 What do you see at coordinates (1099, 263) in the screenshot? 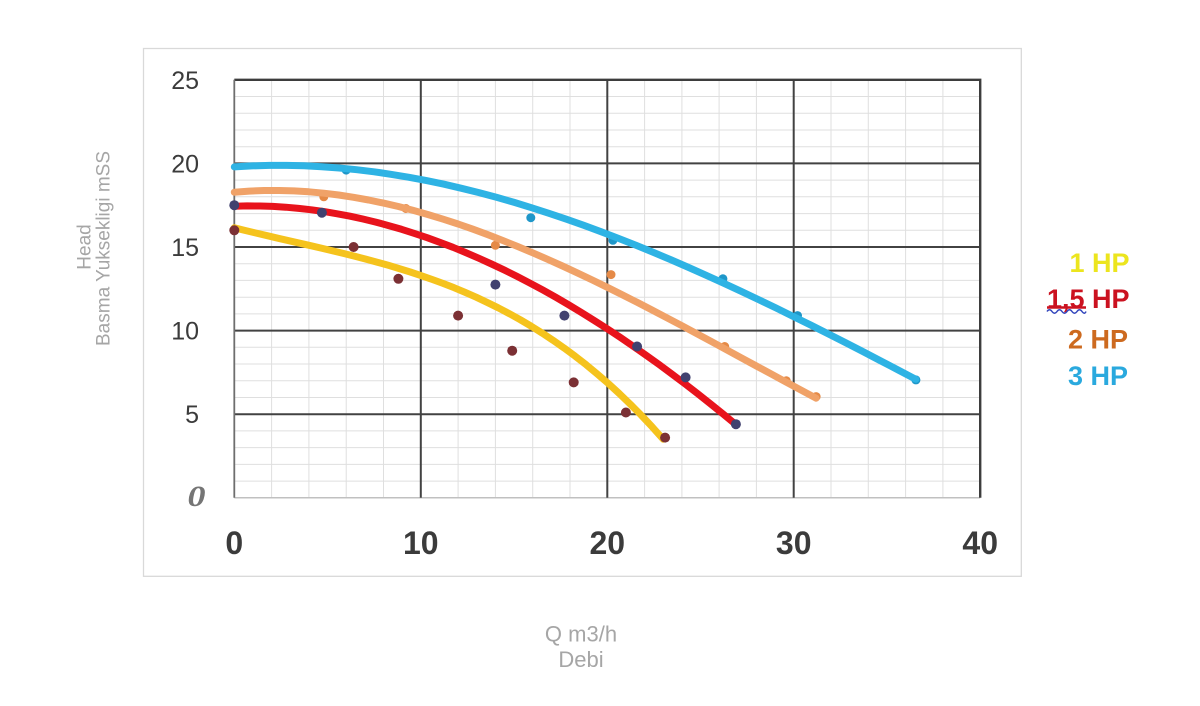
I see `svg-text: 1 HP` at bounding box center [1099, 263].